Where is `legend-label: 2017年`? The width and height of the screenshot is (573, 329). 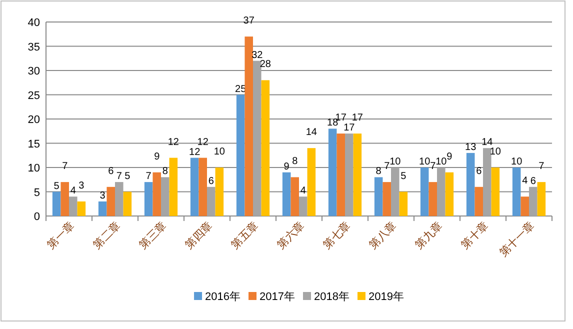 legend-label: 2017年 is located at coordinates (277, 297).